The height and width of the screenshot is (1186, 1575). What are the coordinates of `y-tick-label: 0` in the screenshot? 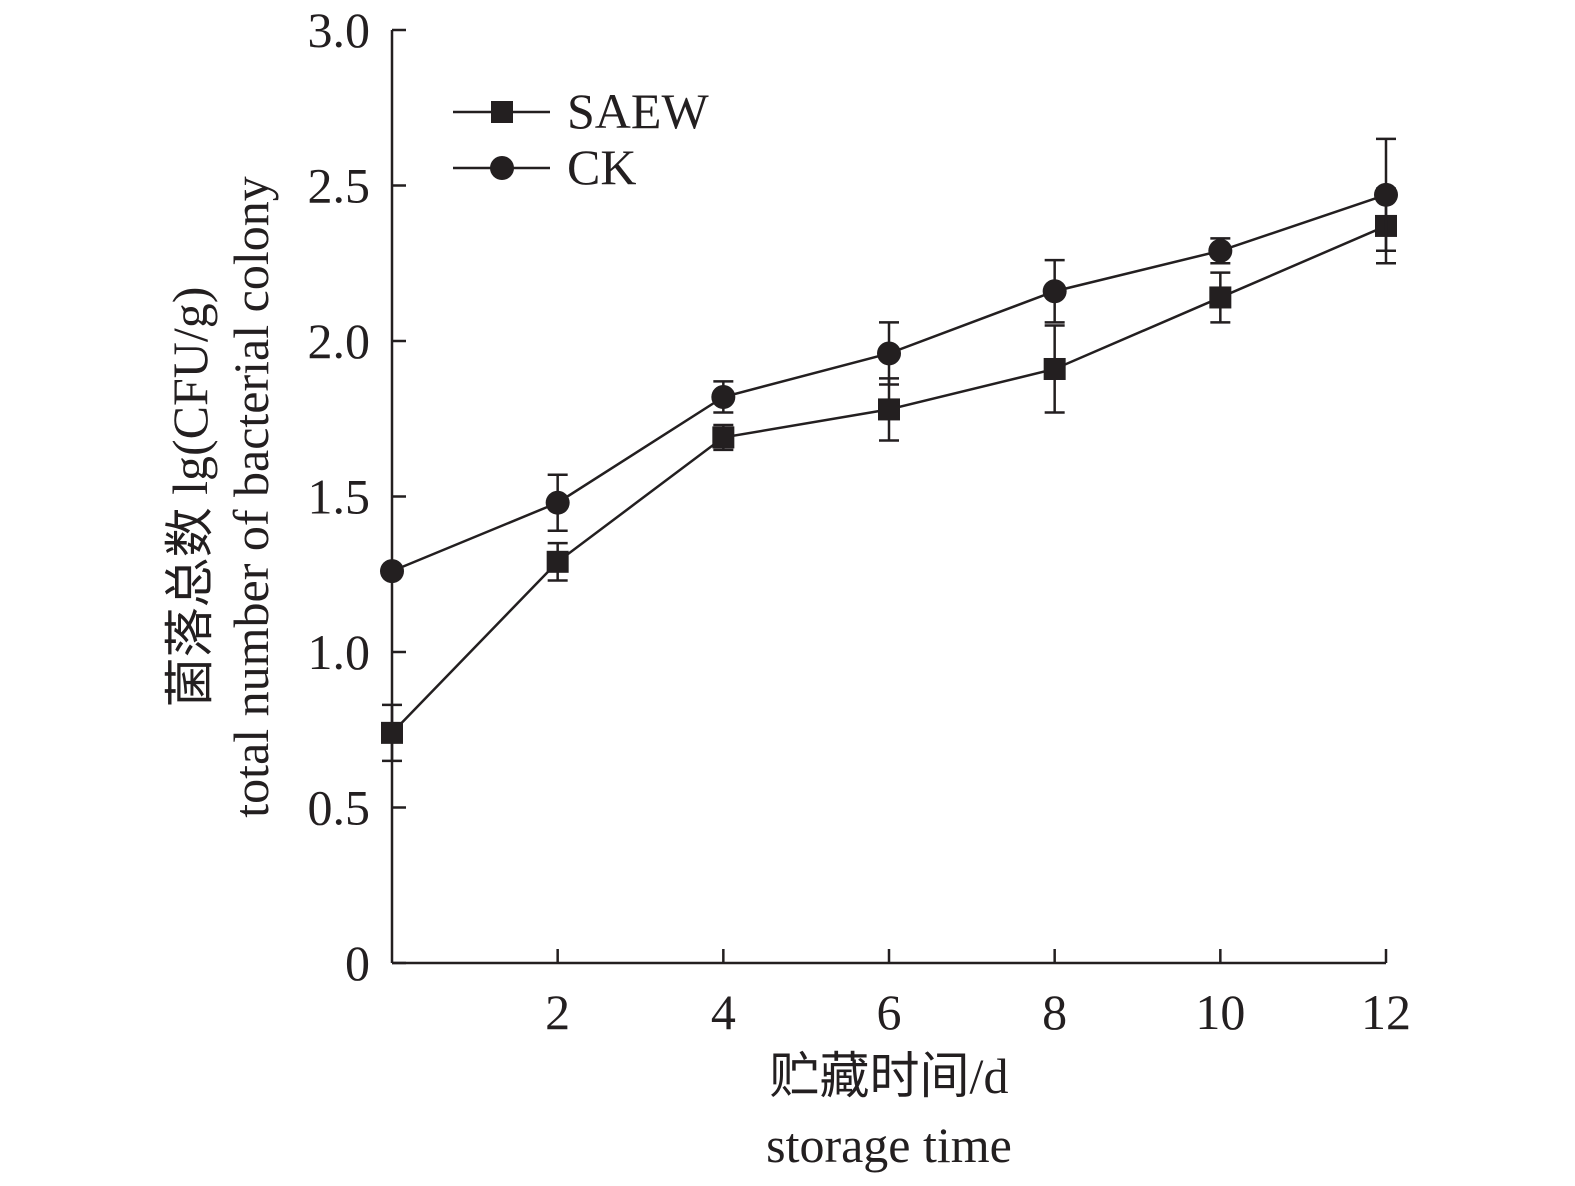 It's located at (357, 963).